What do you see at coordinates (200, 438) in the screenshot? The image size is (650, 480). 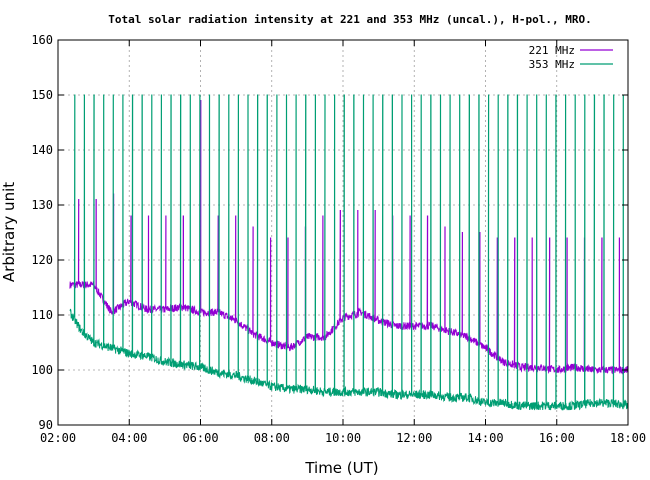 I see `x-tick-label: 06:00` at bounding box center [200, 438].